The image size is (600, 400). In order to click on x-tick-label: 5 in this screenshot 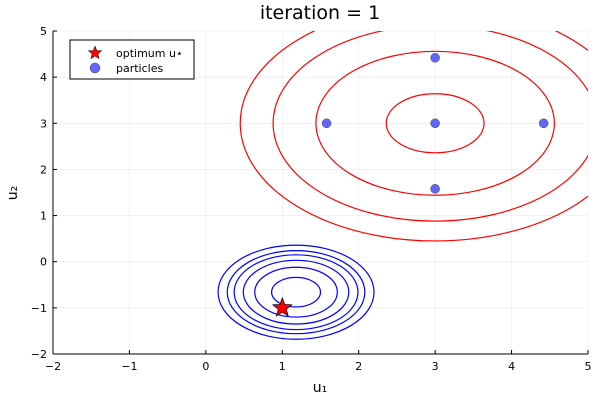, I will do `click(588, 366)`.